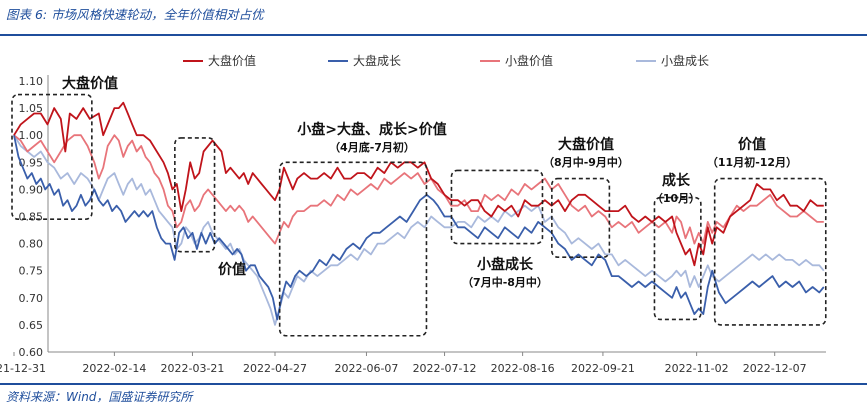 Image resolution: width=867 pixels, height=407 pixels. I want to click on y-tick-label: 0.80, so click(31, 244).